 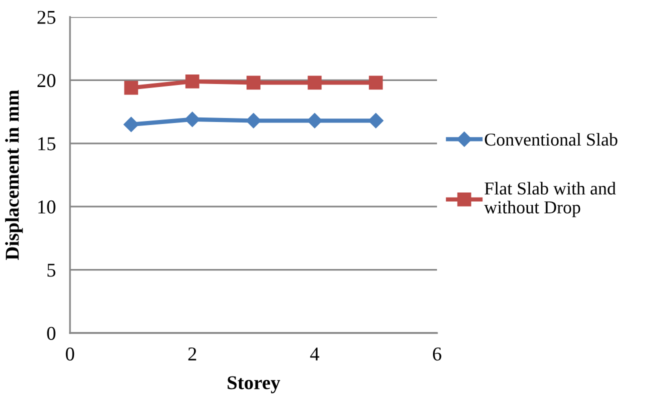 What do you see at coordinates (315, 354) in the screenshot?
I see `x-tick-label: 4` at bounding box center [315, 354].